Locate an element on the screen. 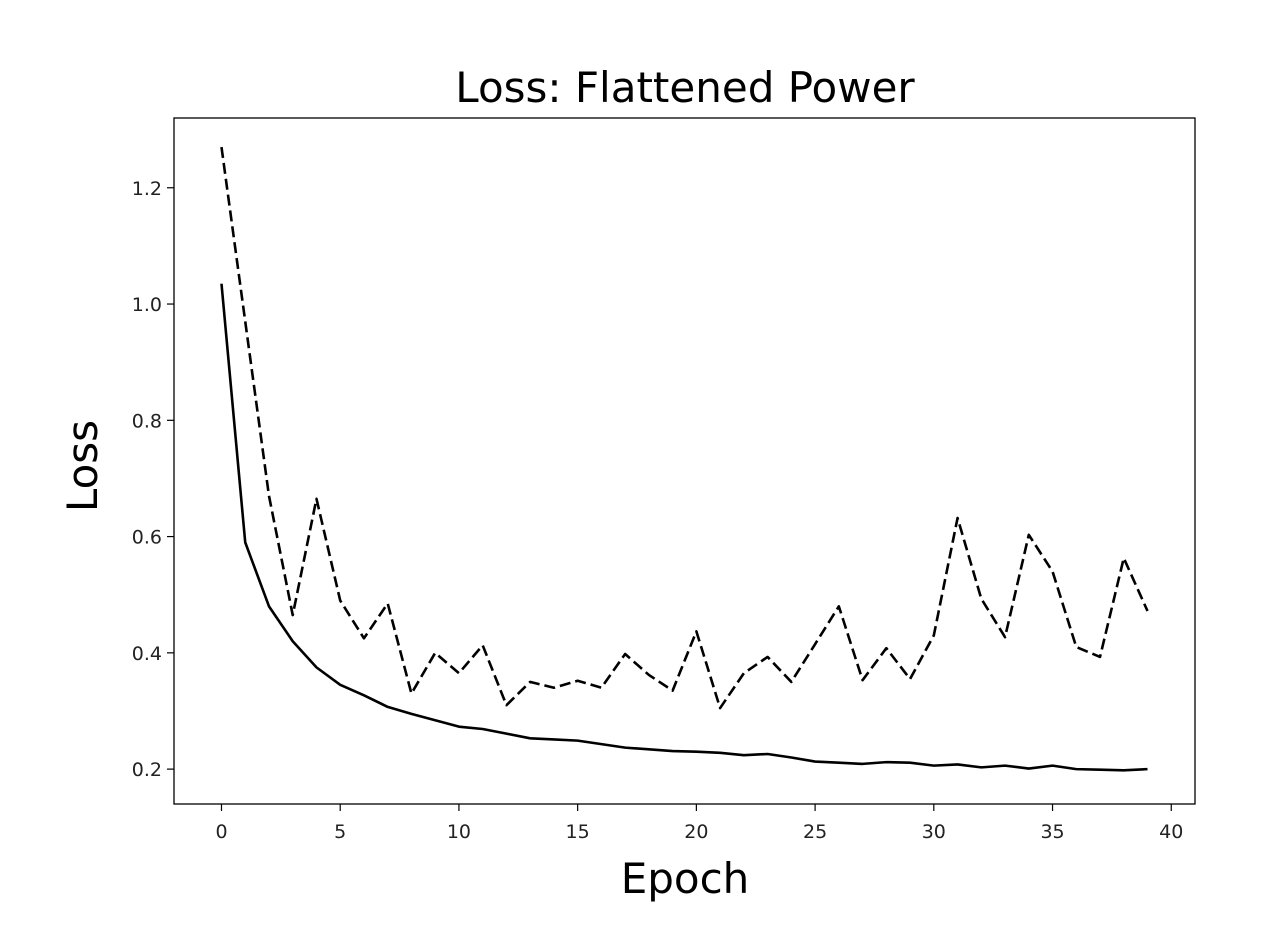  x-axis-ticks: 0 5 10 15 20 25 30 35 40 is located at coordinates (699, 823).